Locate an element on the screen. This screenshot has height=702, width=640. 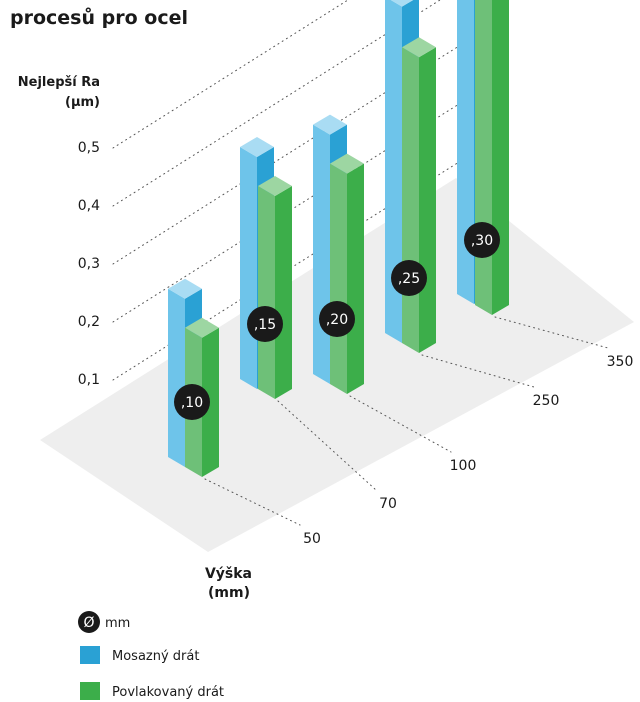
diameter-label: ,25 is located at coordinates (409, 279).